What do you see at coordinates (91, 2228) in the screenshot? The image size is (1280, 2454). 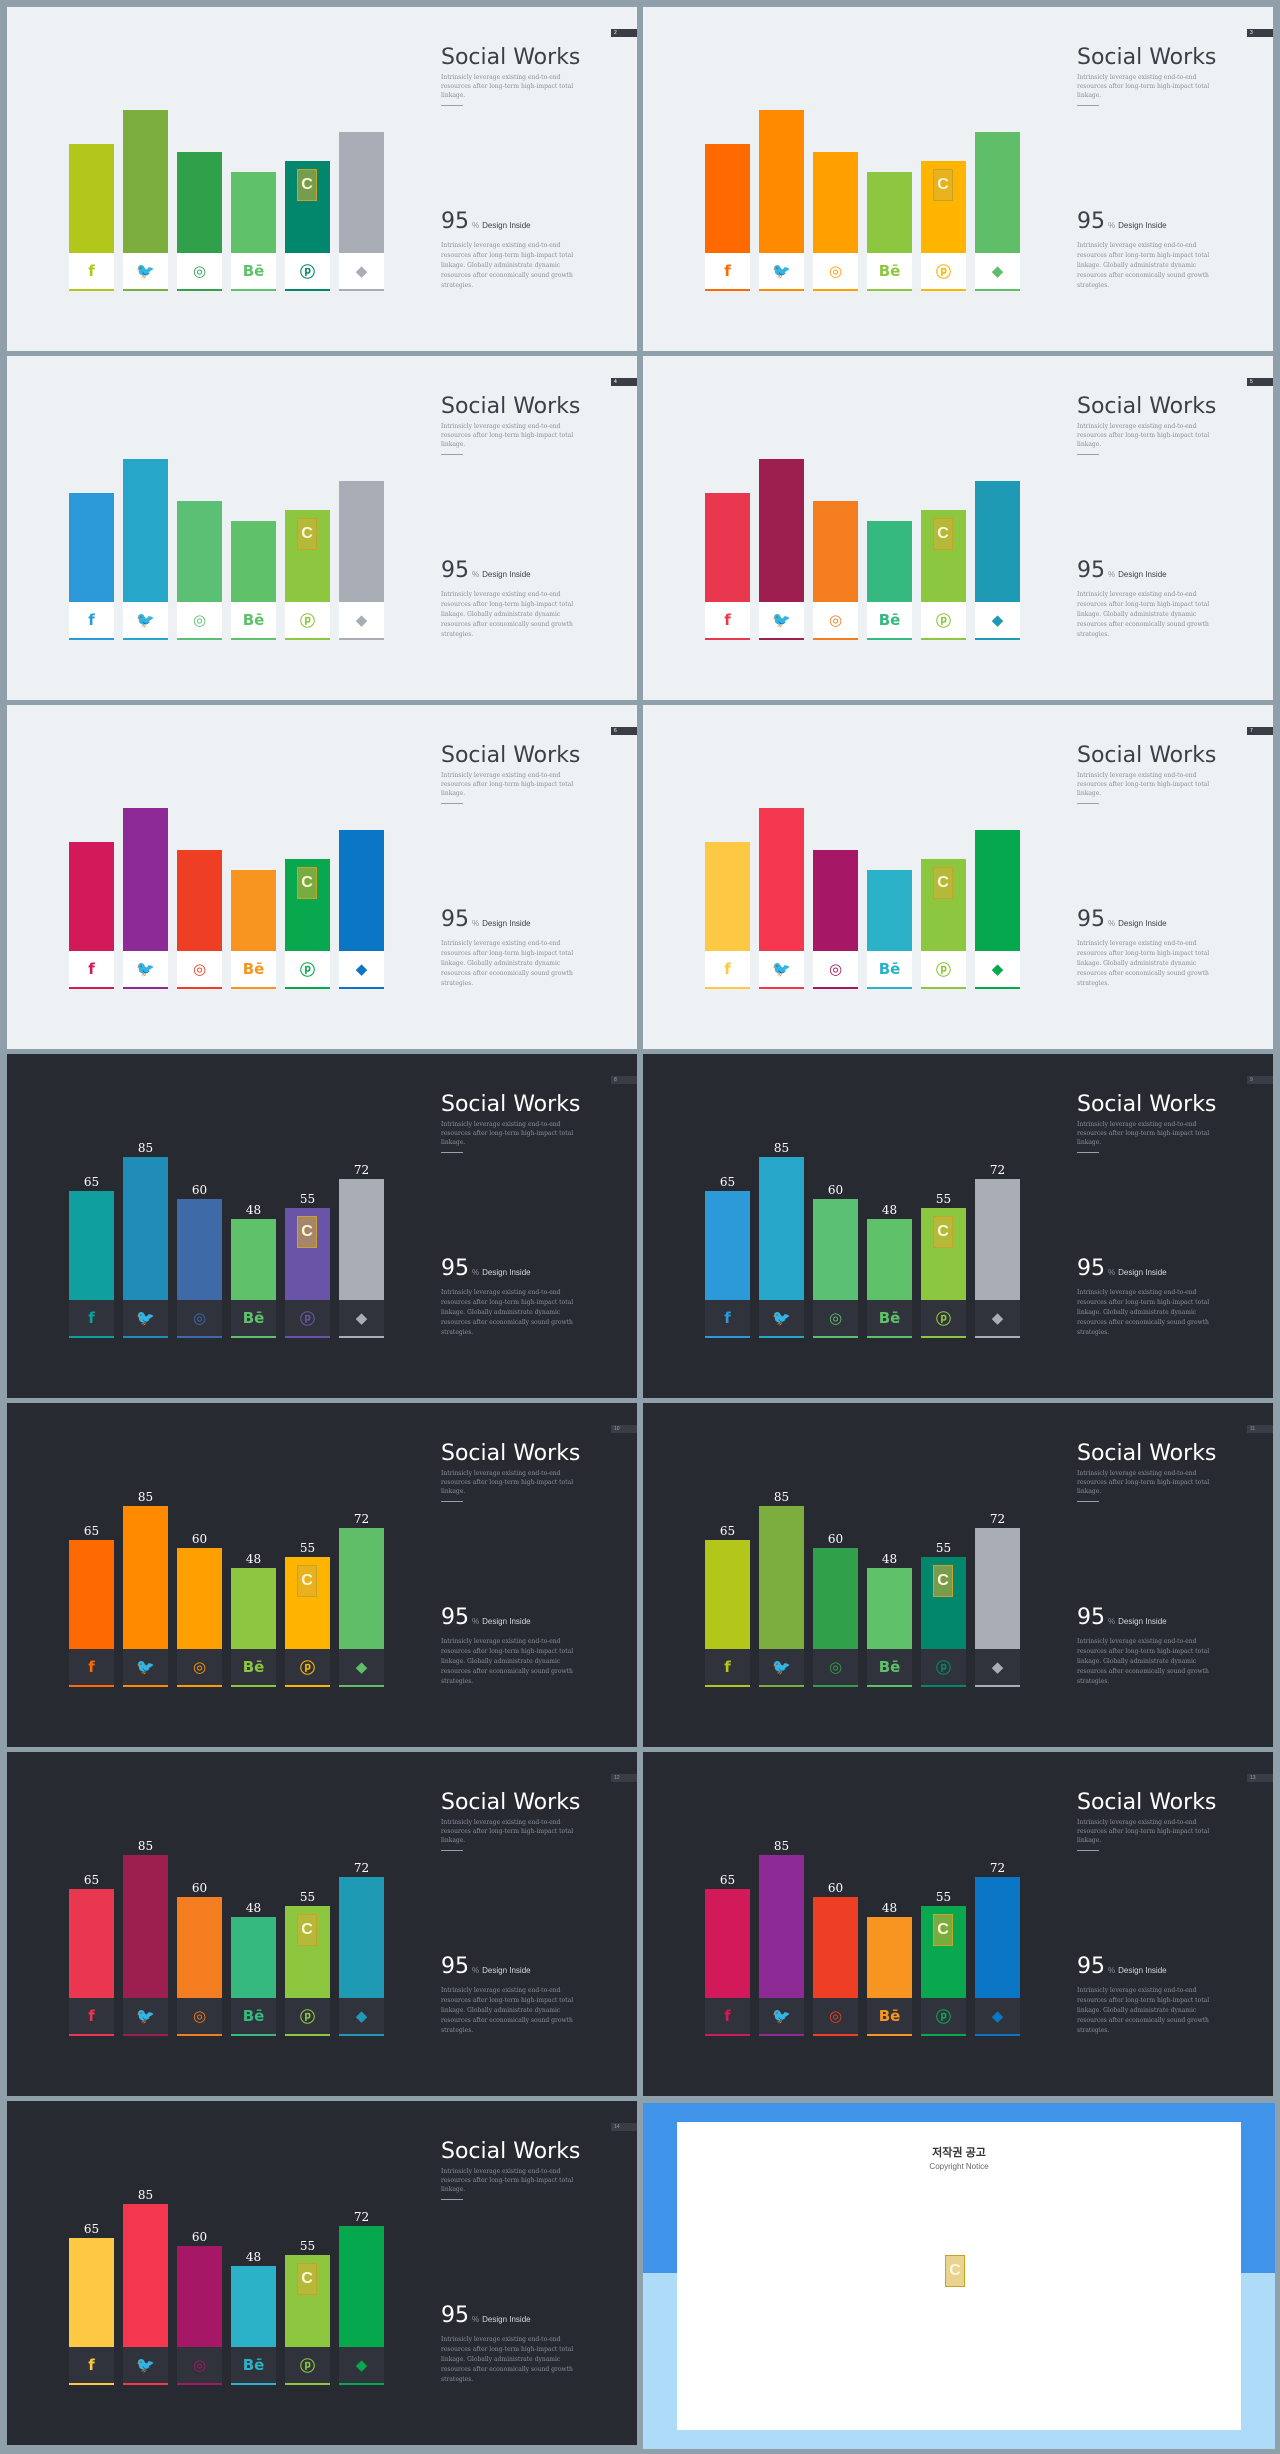 I see `bar-value-label: 65` at bounding box center [91, 2228].